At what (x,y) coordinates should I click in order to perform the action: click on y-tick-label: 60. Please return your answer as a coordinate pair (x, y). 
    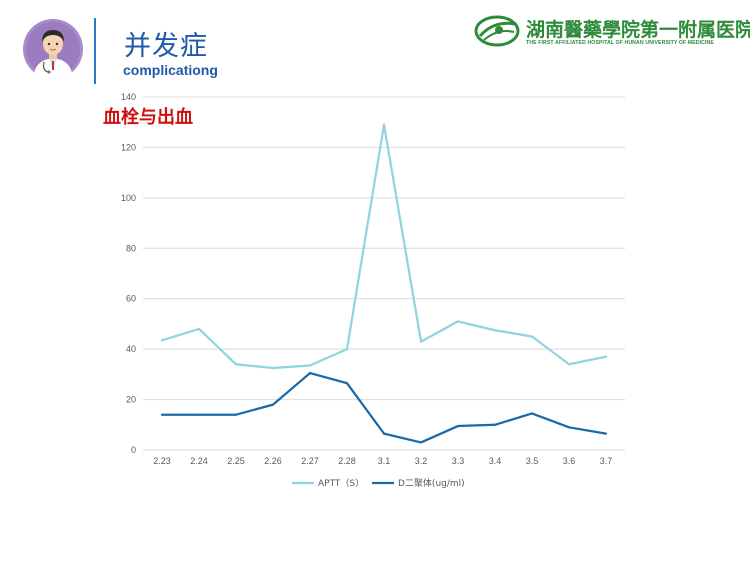
    Looking at the image, I should click on (131, 299).